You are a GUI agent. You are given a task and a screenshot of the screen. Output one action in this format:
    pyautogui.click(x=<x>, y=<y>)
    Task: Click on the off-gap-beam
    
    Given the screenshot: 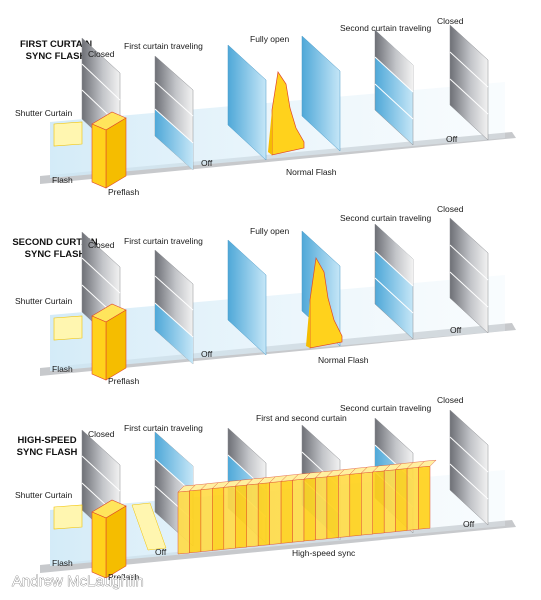 What is the action you would take?
    pyautogui.click(x=149, y=526)
    